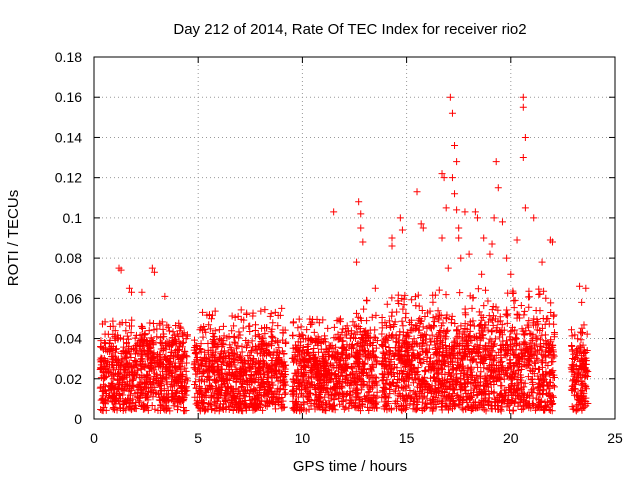  What do you see at coordinates (68, 339) in the screenshot?
I see `y-tick-label: 0.04` at bounding box center [68, 339].